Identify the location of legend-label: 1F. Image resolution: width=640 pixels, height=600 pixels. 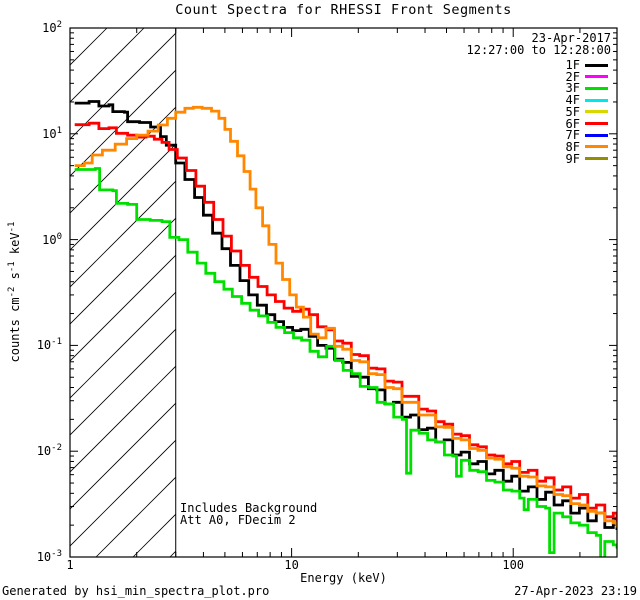
(572, 65).